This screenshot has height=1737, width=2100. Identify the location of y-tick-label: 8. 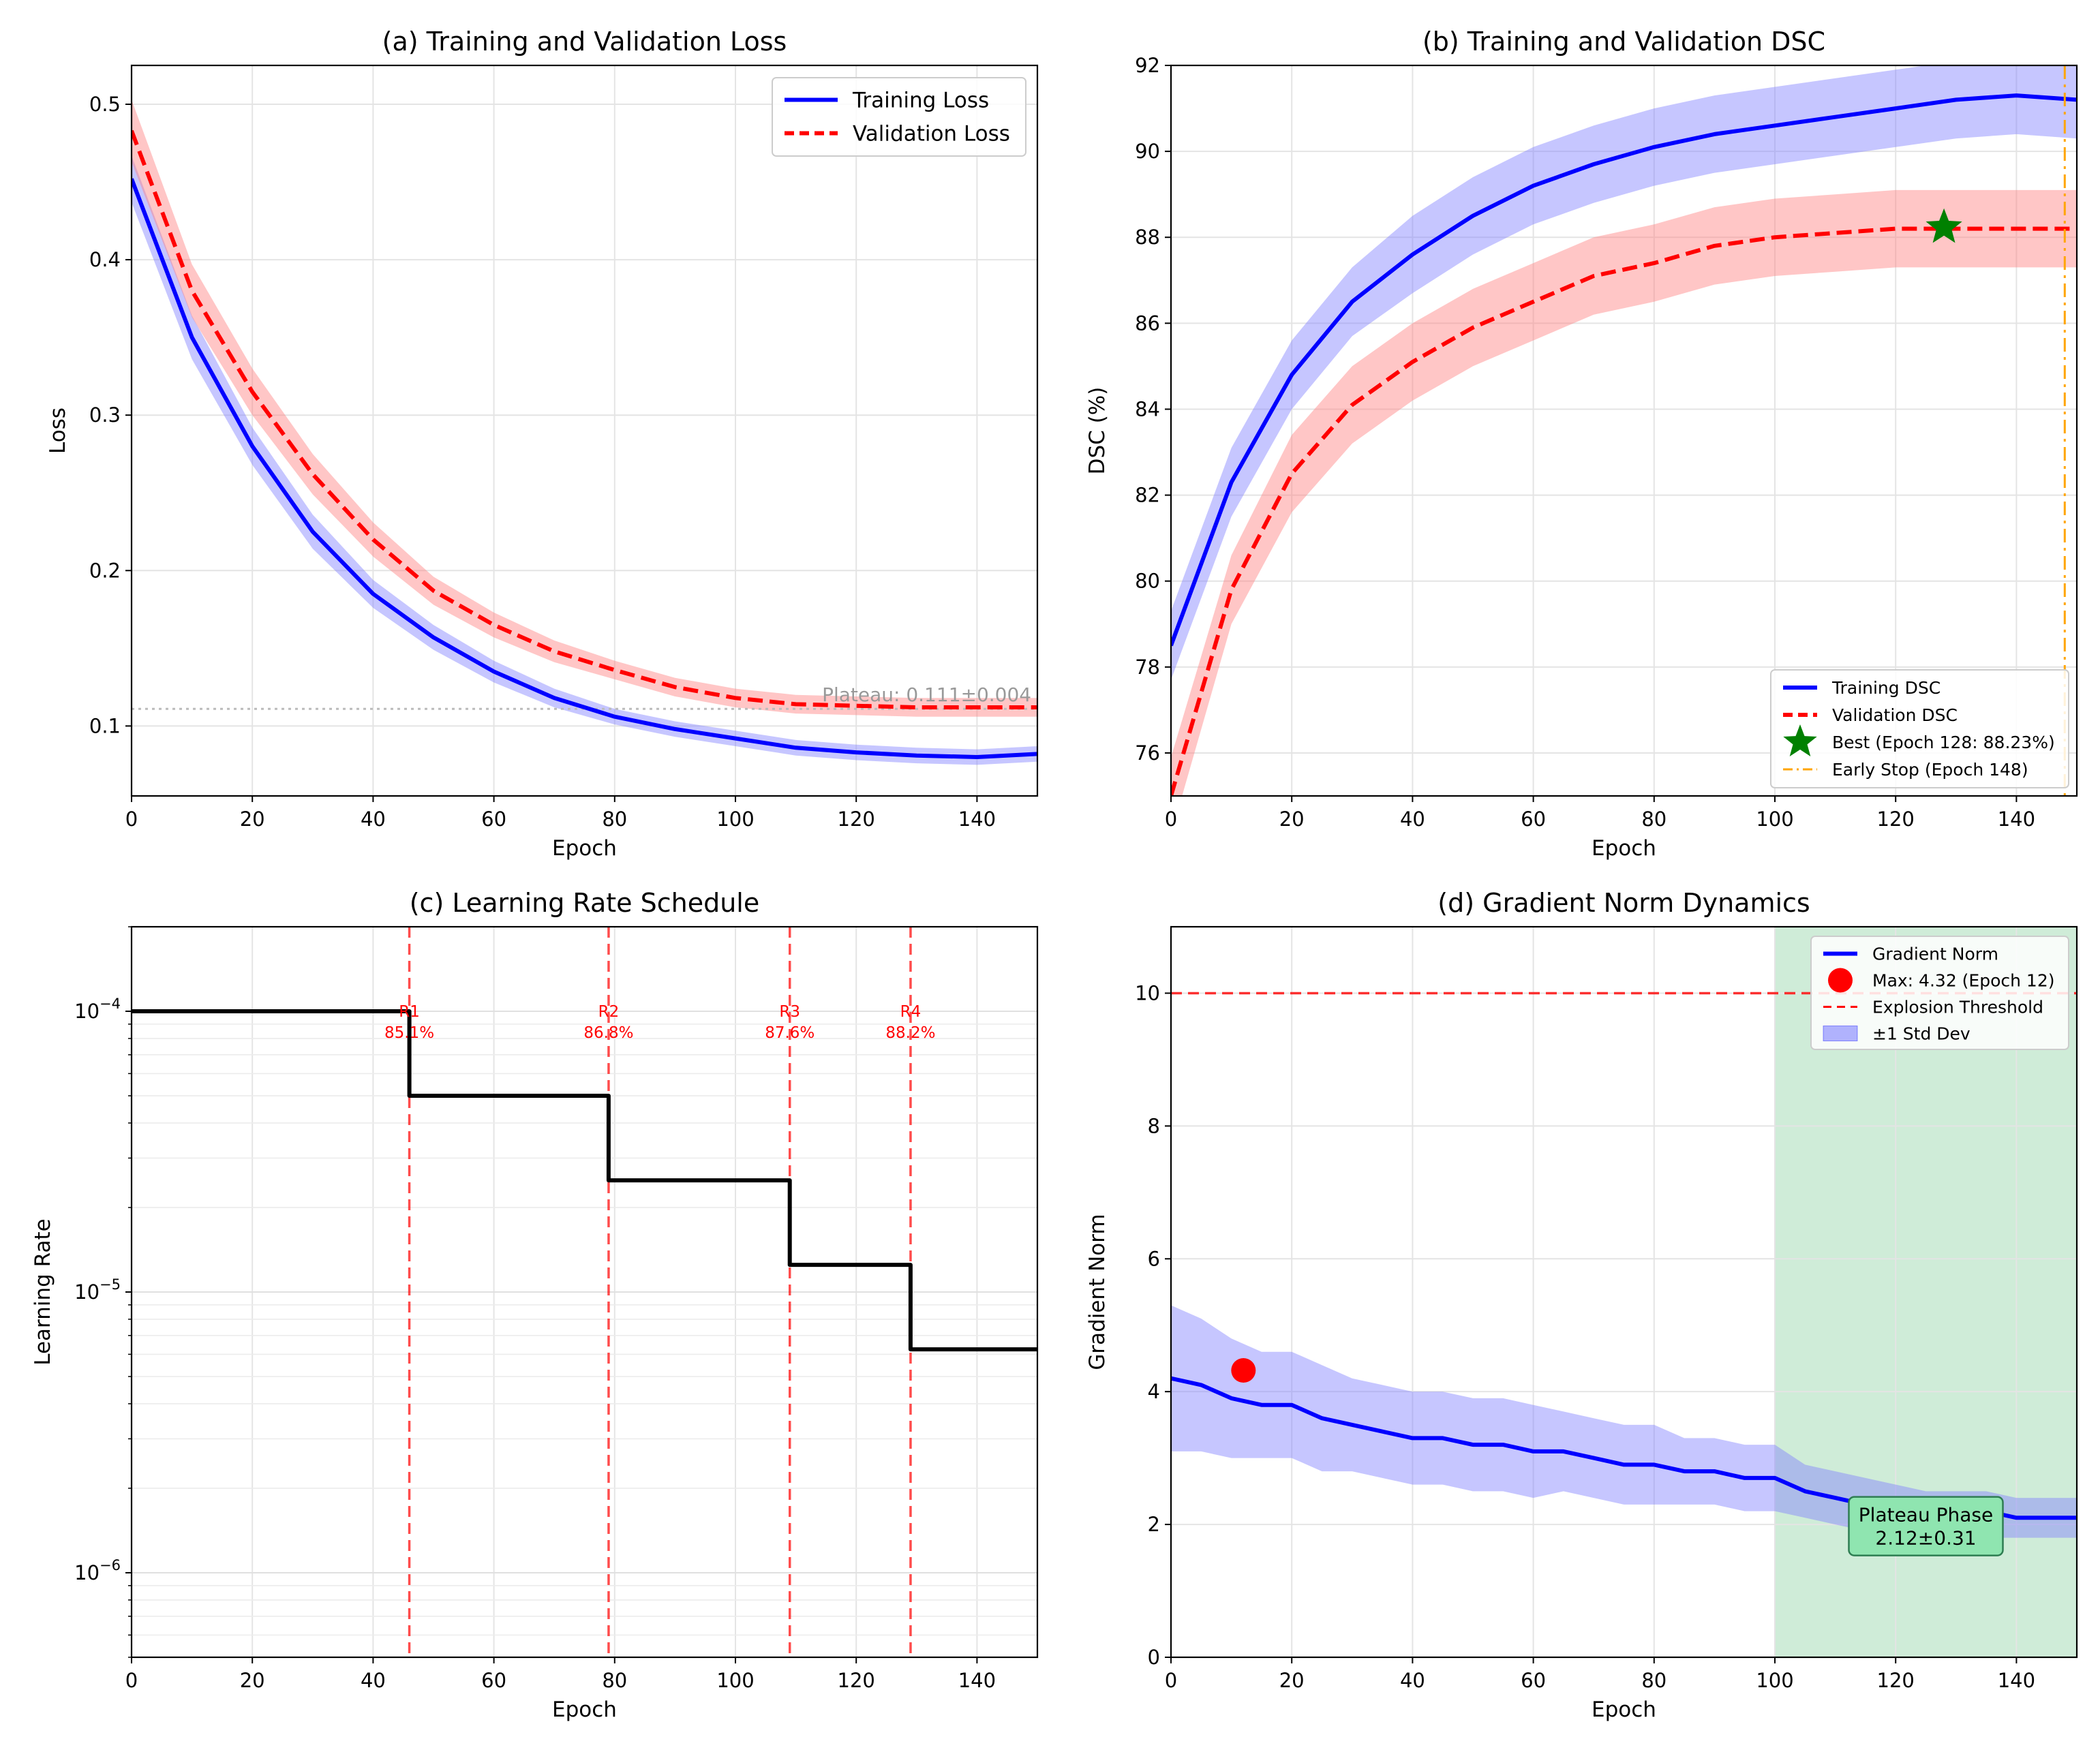
(1154, 1125).